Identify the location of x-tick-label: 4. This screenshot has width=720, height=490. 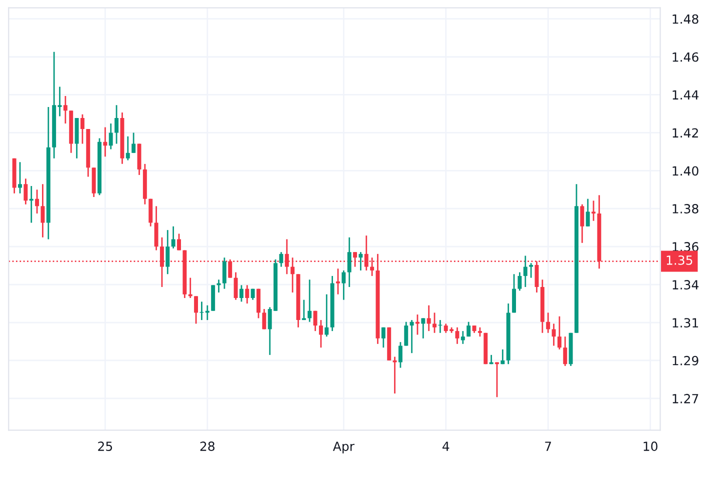
(446, 446).